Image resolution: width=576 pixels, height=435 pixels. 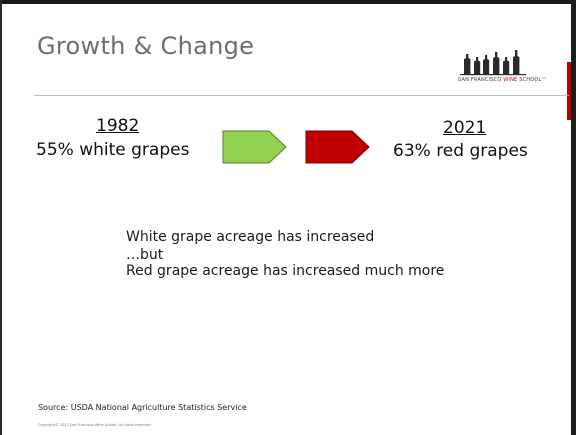 I want to click on body-line-2: …but, so click(x=145, y=255).